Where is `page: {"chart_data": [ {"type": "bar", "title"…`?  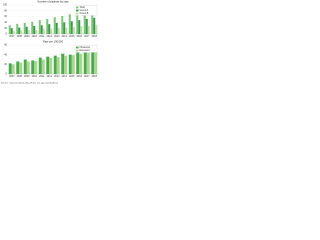
page: {"chart_data": [ {"type": "bar", "title"… is located at coordinates (50, 44).